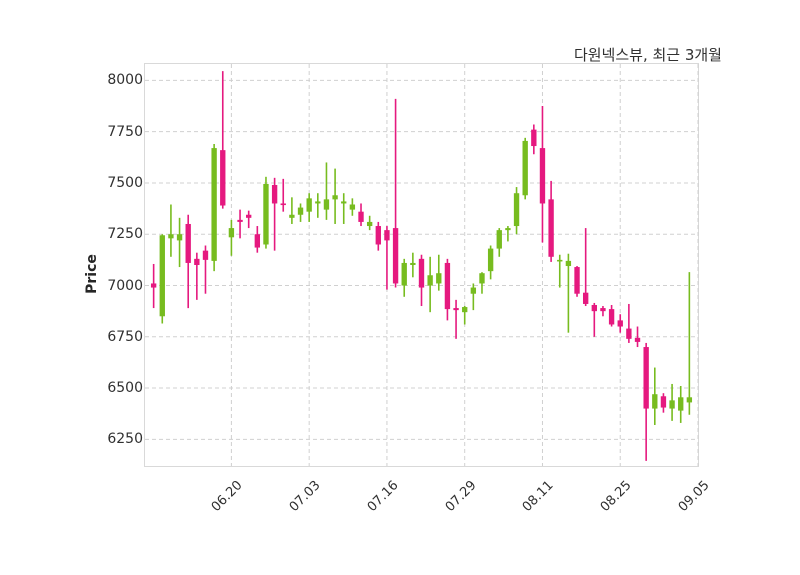 The image size is (800, 575). What do you see at coordinates (125, 80) in the screenshot?
I see `y-tick-label: 8000` at bounding box center [125, 80].